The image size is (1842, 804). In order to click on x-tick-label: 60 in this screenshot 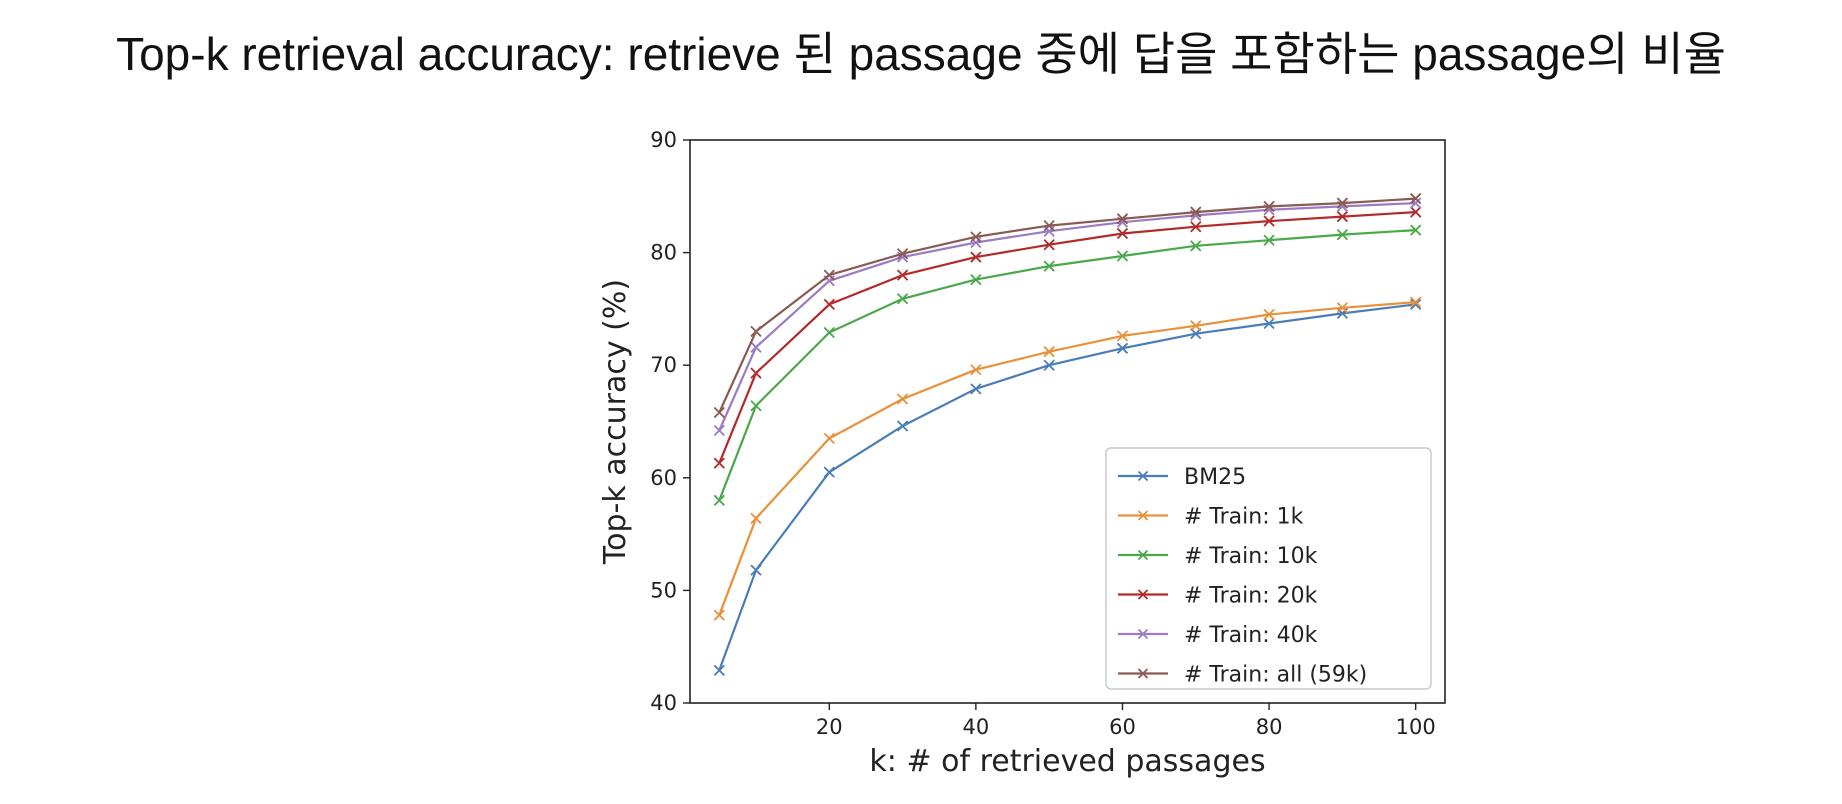, I will do `click(1122, 727)`.